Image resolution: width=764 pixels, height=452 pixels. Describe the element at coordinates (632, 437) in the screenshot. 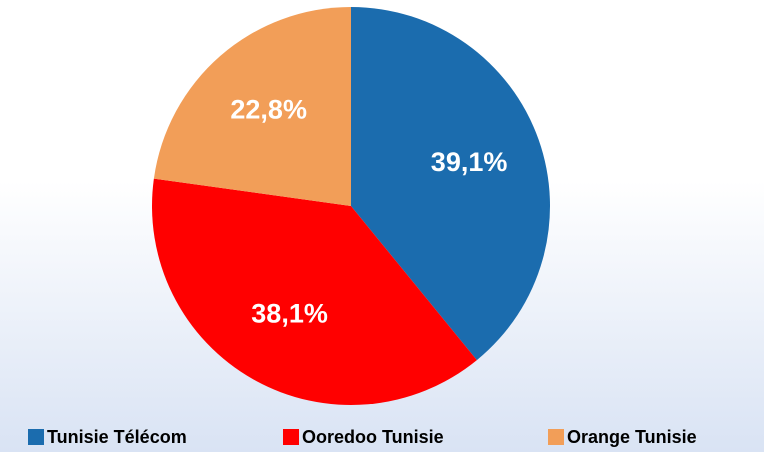

I see `legend-label: Orange Tunisie` at that location.